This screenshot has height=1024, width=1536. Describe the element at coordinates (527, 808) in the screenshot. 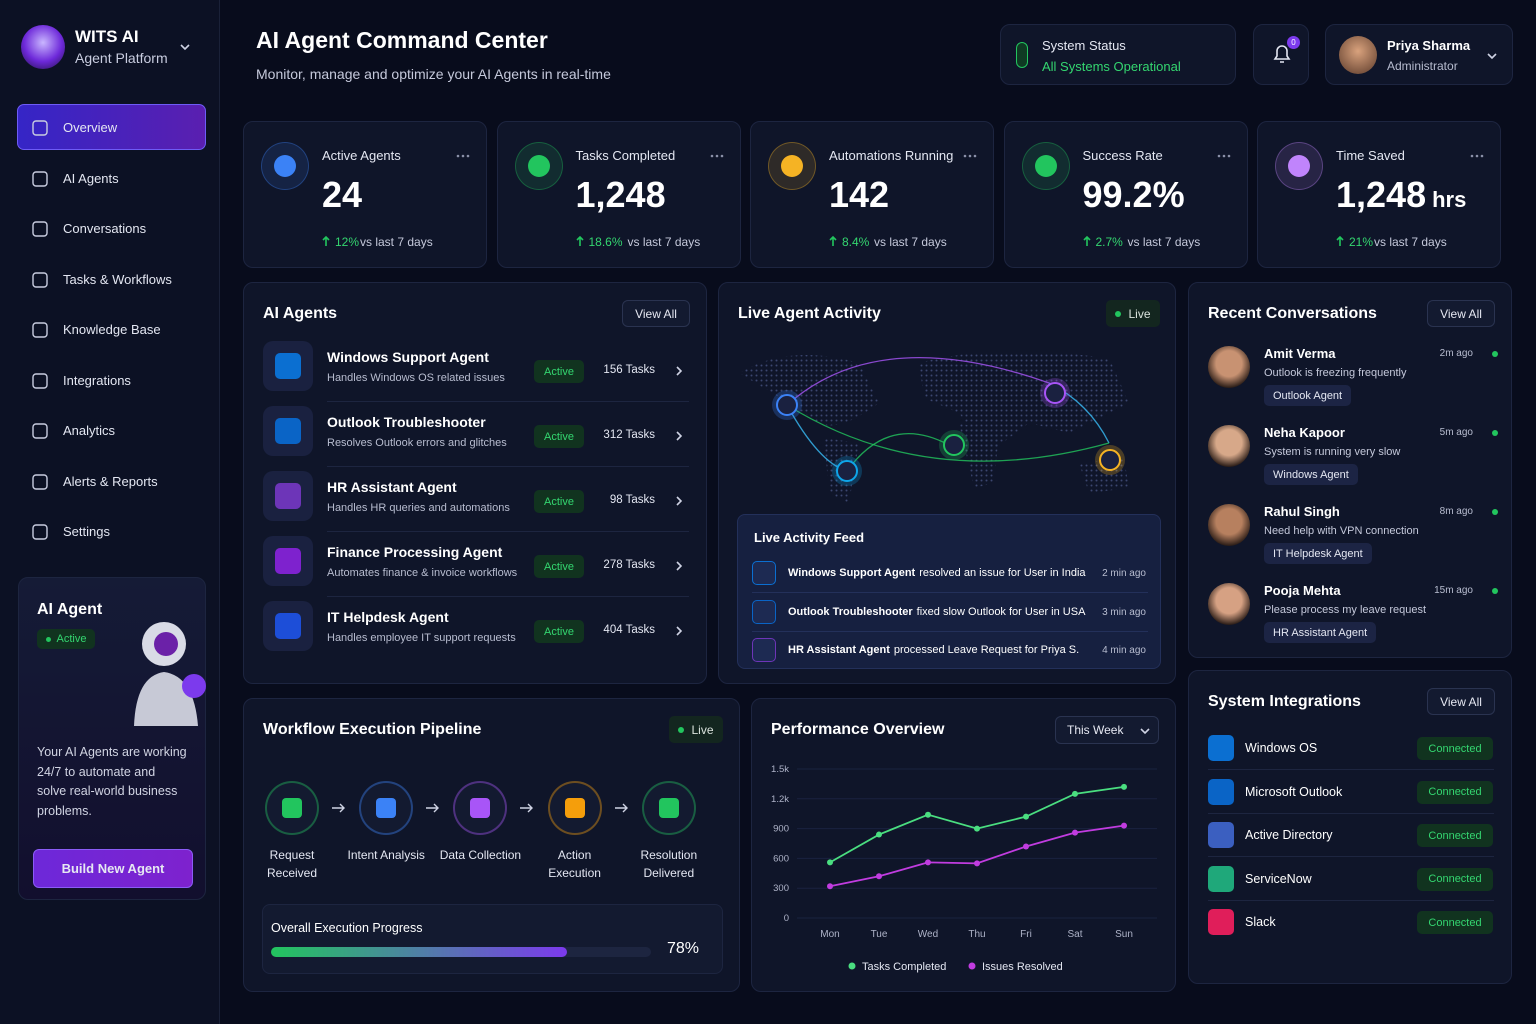

I see `step-arrow` at that location.